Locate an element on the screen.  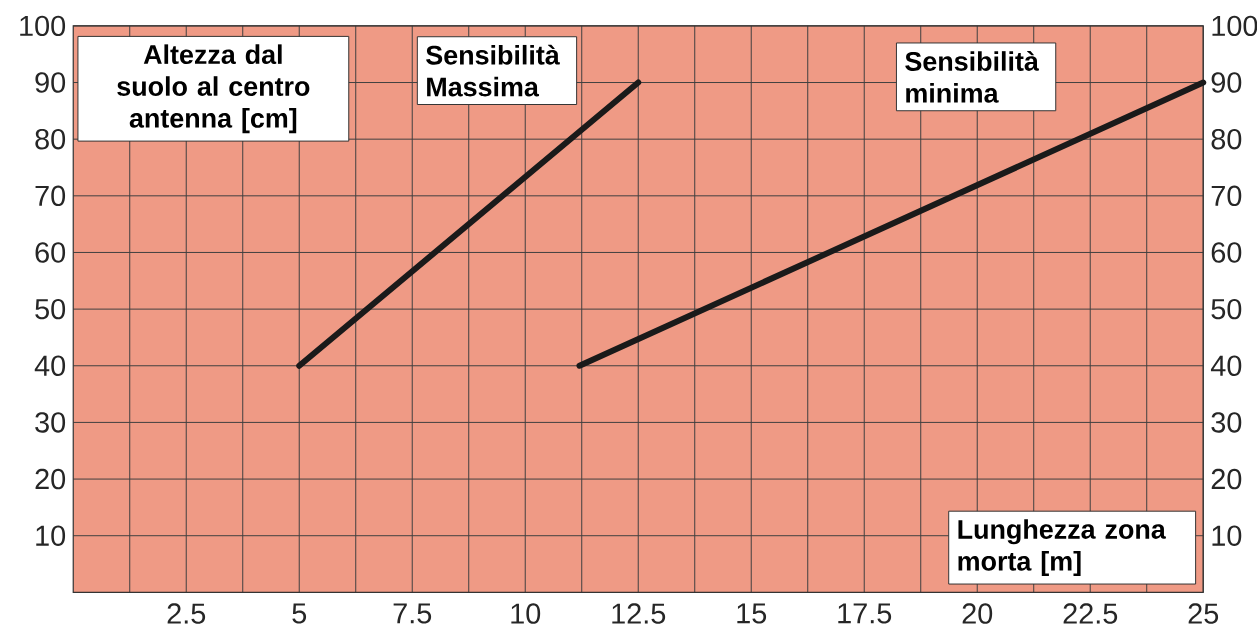
x-tick-label: 25 is located at coordinates (1203, 613).